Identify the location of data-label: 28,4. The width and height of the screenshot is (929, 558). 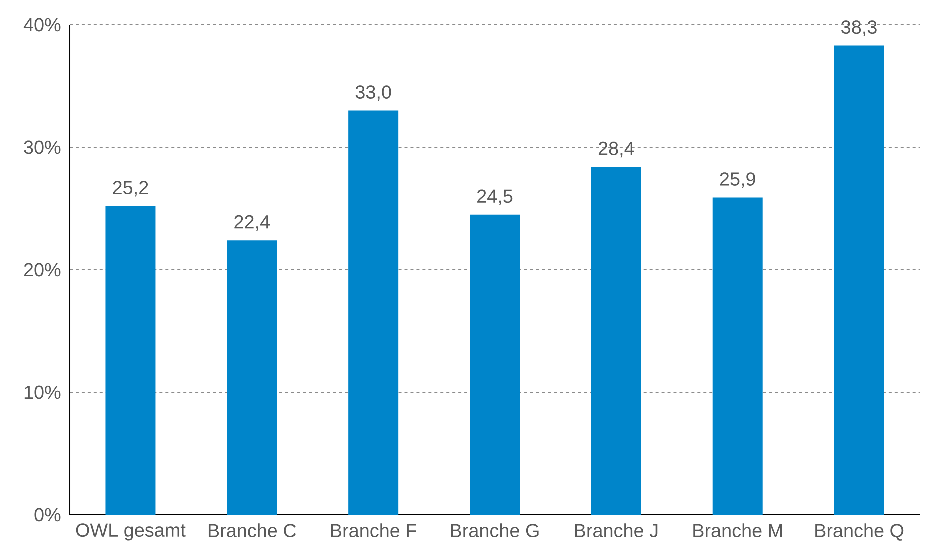
(616, 150).